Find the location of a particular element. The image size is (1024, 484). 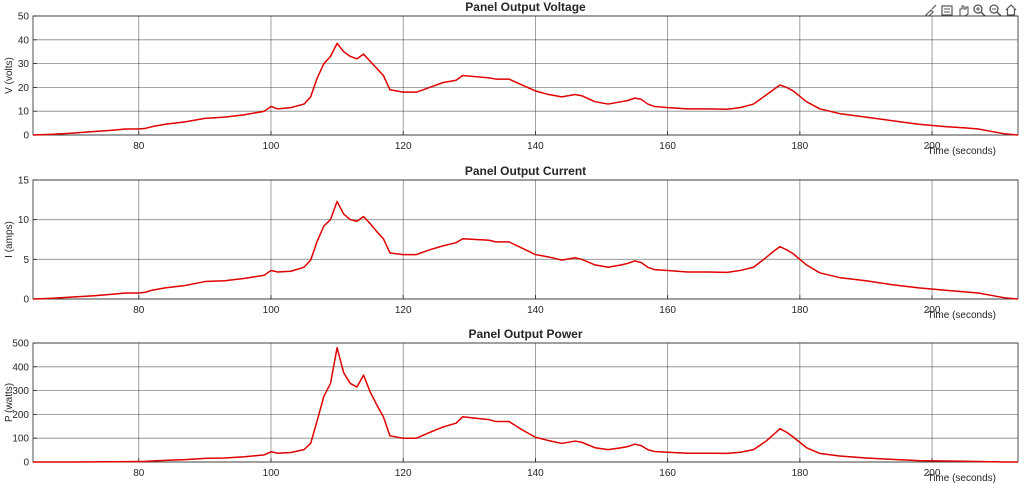

y-tick-label: 100 is located at coordinates (20, 439).